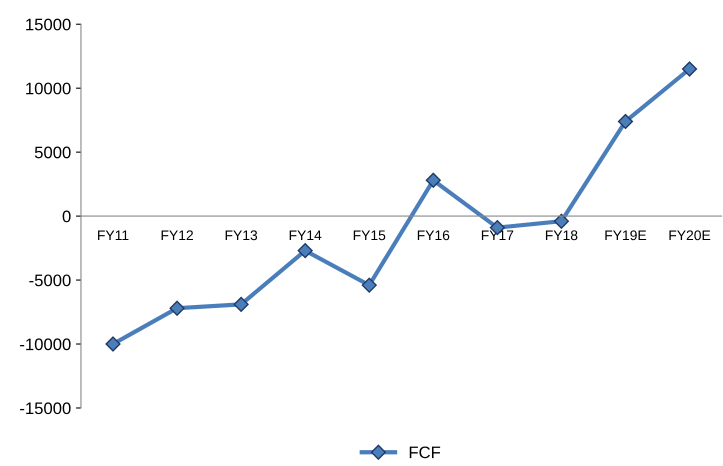 Image resolution: width=723 pixels, height=466 pixels. Describe the element at coordinates (306, 235) in the screenshot. I see `x-tick-label: FY14` at that location.